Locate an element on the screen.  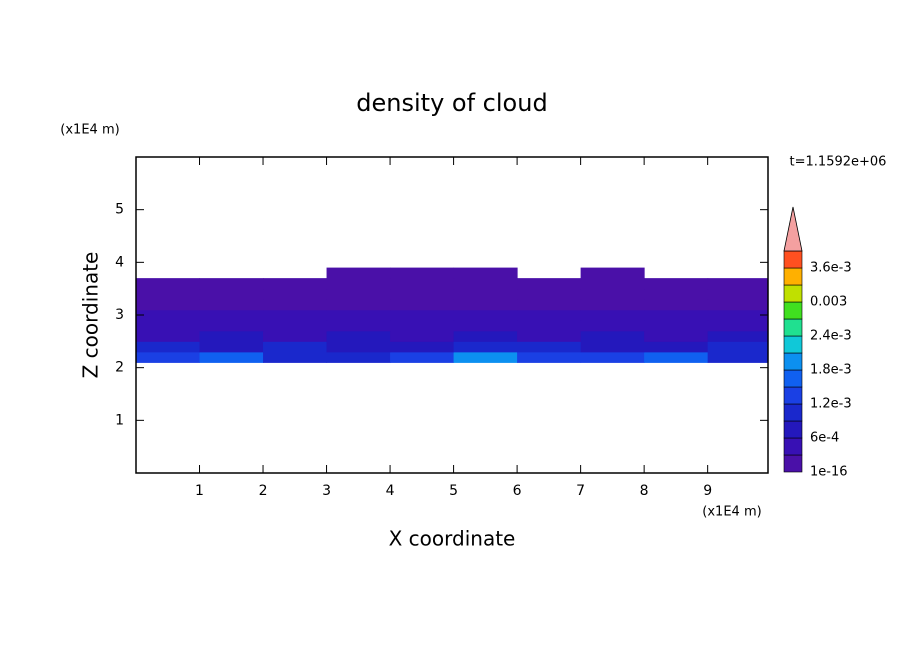
time-annotation: t=1.1592e+06 is located at coordinates (838, 162).